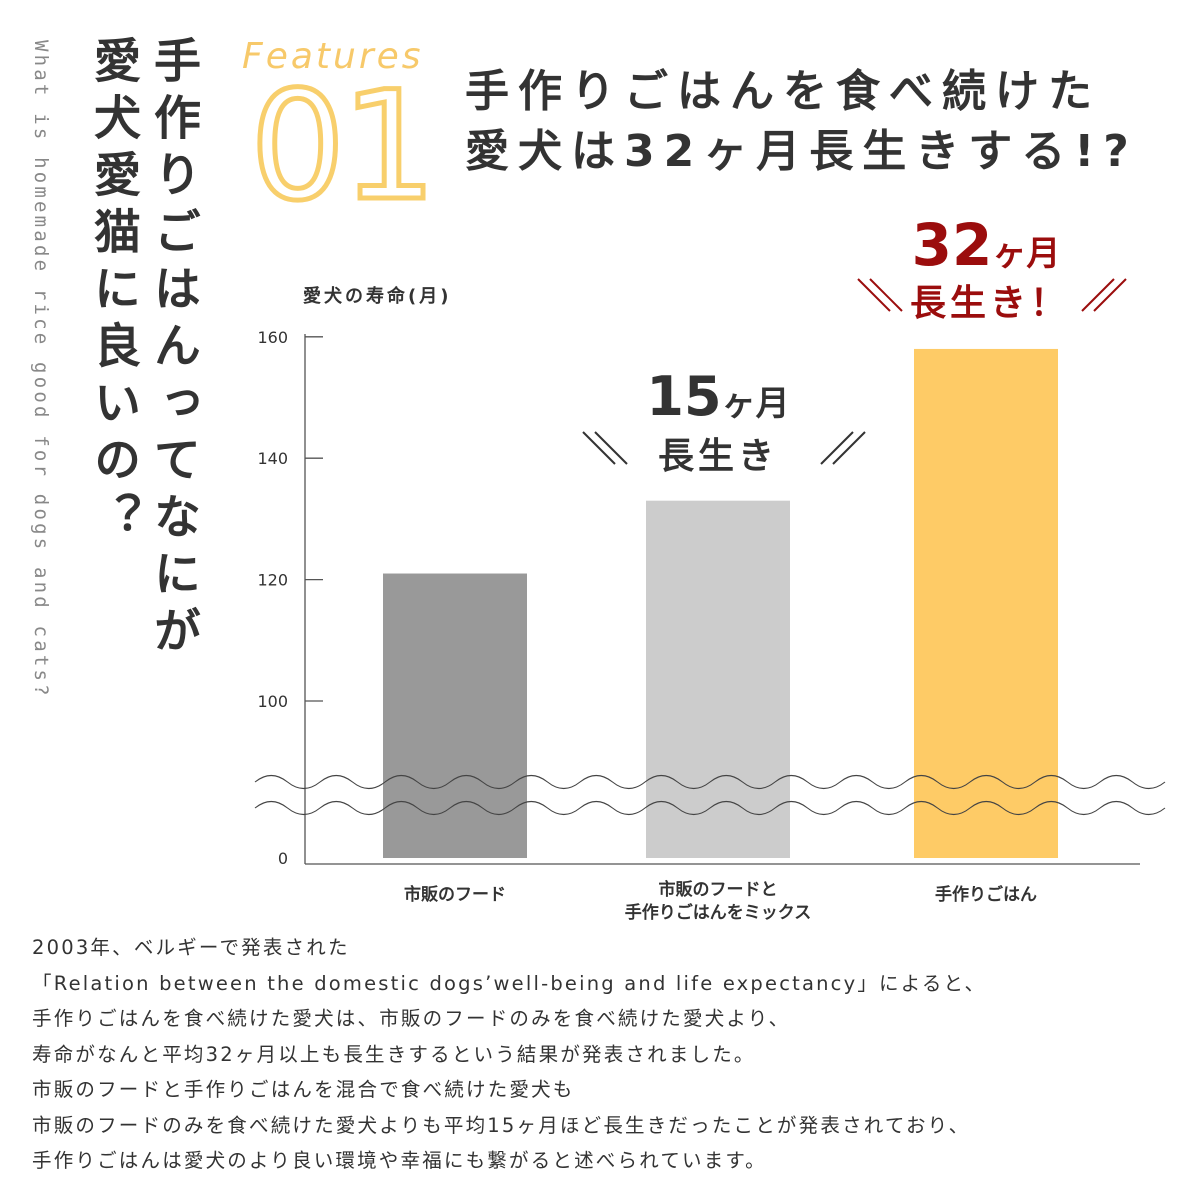 The image size is (1200, 1200). Describe the element at coordinates (172, 349) in the screenshot. I see `side-title-line: 手作りごはんってなにが` at that location.